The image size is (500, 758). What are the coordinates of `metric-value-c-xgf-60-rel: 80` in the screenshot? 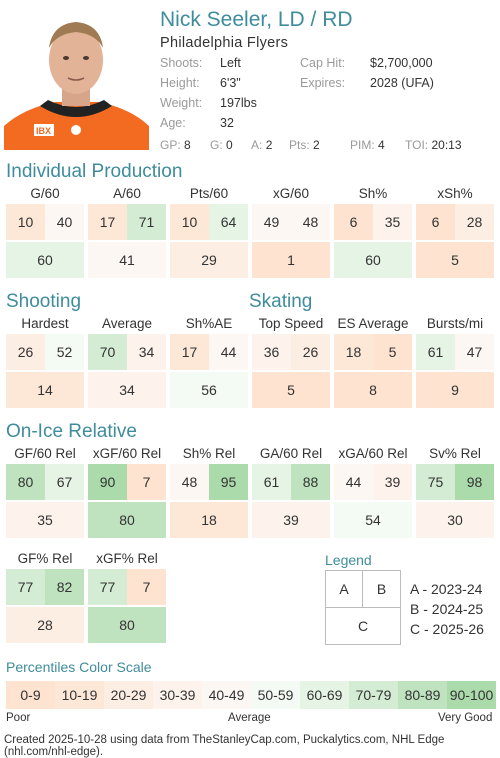 It's located at (127, 520).